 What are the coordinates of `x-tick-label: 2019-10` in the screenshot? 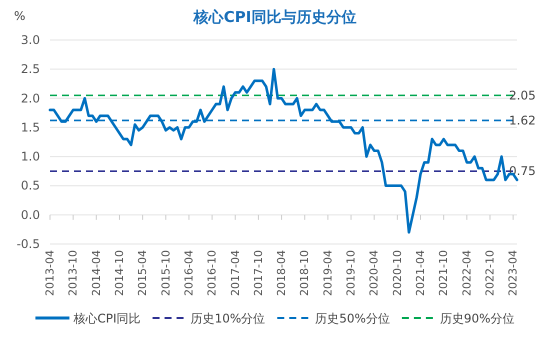 It's located at (351, 273).